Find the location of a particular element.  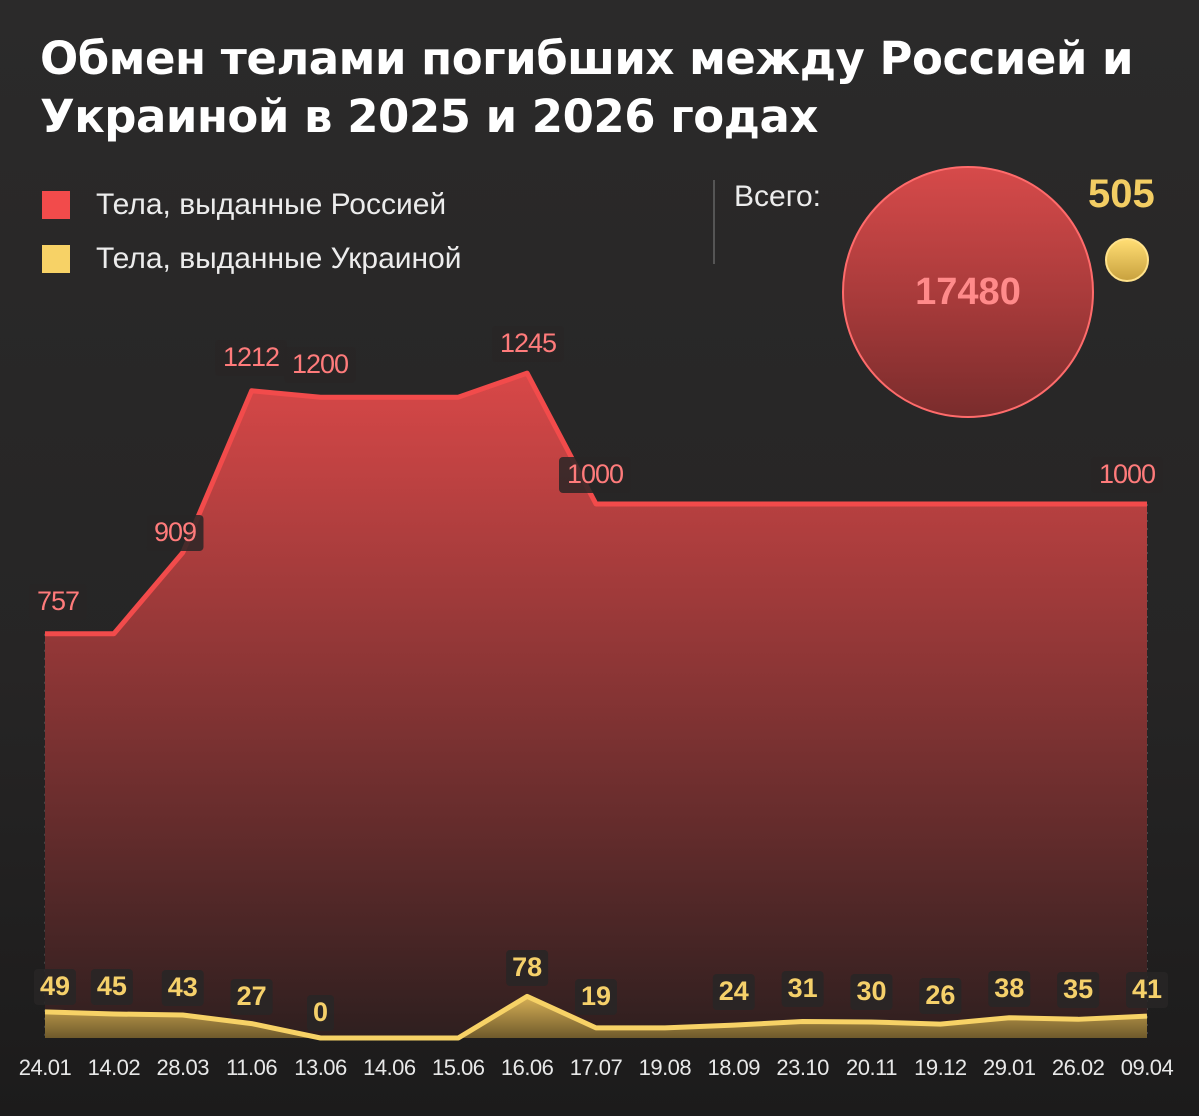

ukraine-data-label: 26 is located at coordinates (940, 995).